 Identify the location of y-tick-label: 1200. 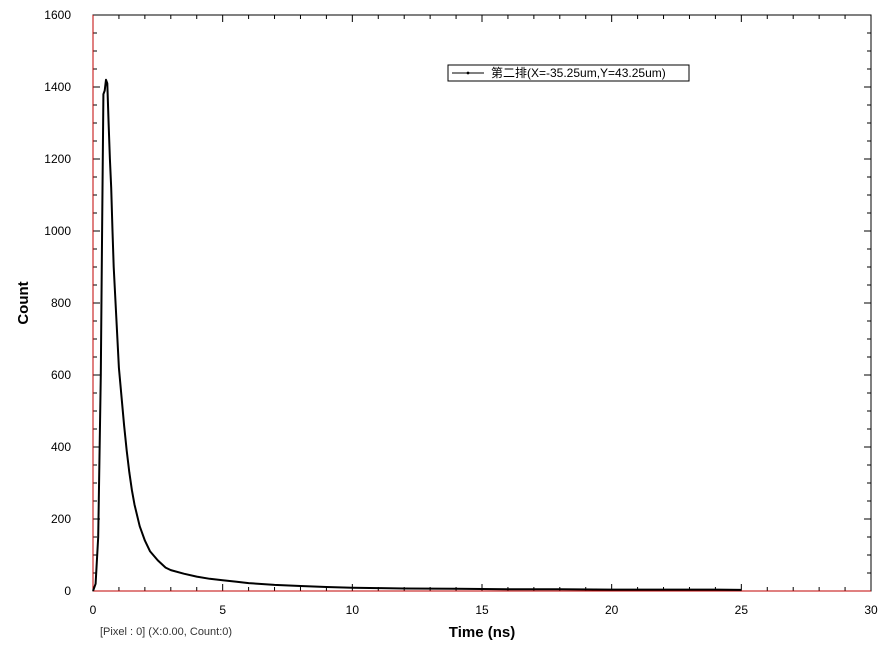
(57, 159).